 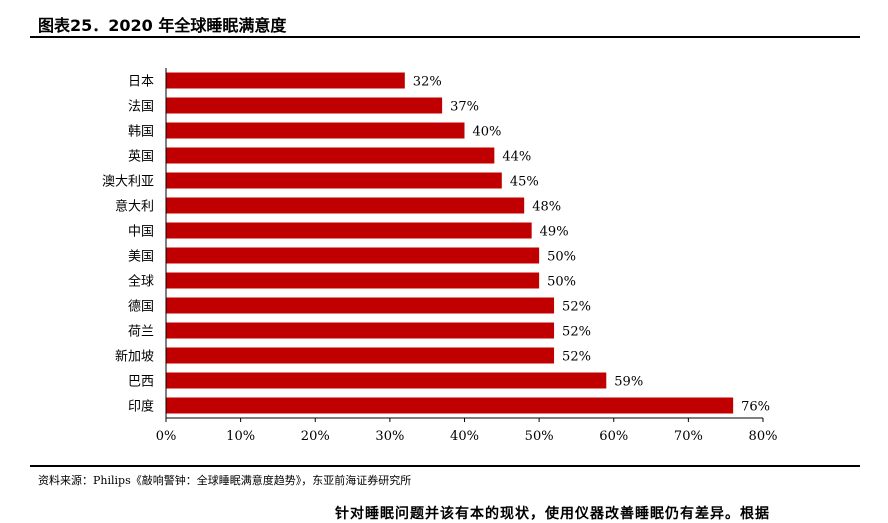 I want to click on bottom-rule, so click(x=445, y=466).